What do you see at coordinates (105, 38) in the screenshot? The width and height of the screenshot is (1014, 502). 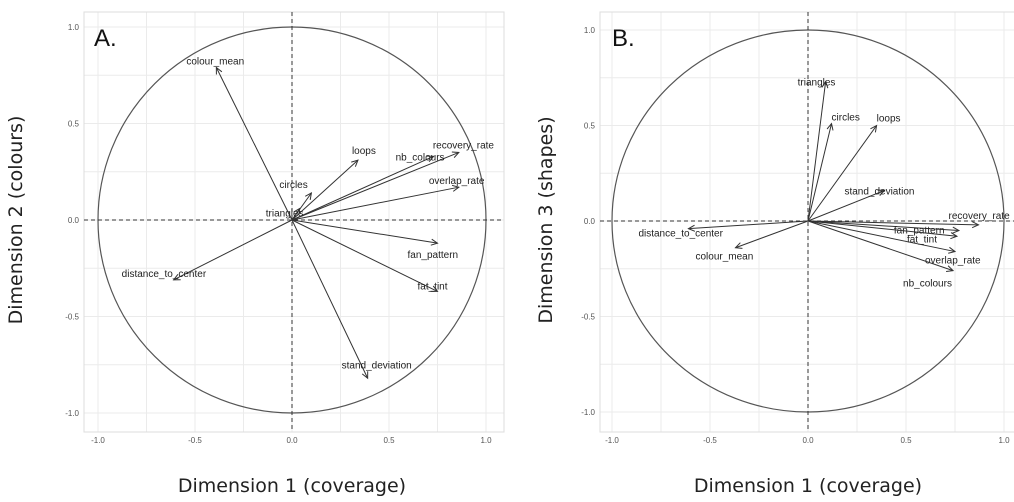 I see `panel-letter: A.` at bounding box center [105, 38].